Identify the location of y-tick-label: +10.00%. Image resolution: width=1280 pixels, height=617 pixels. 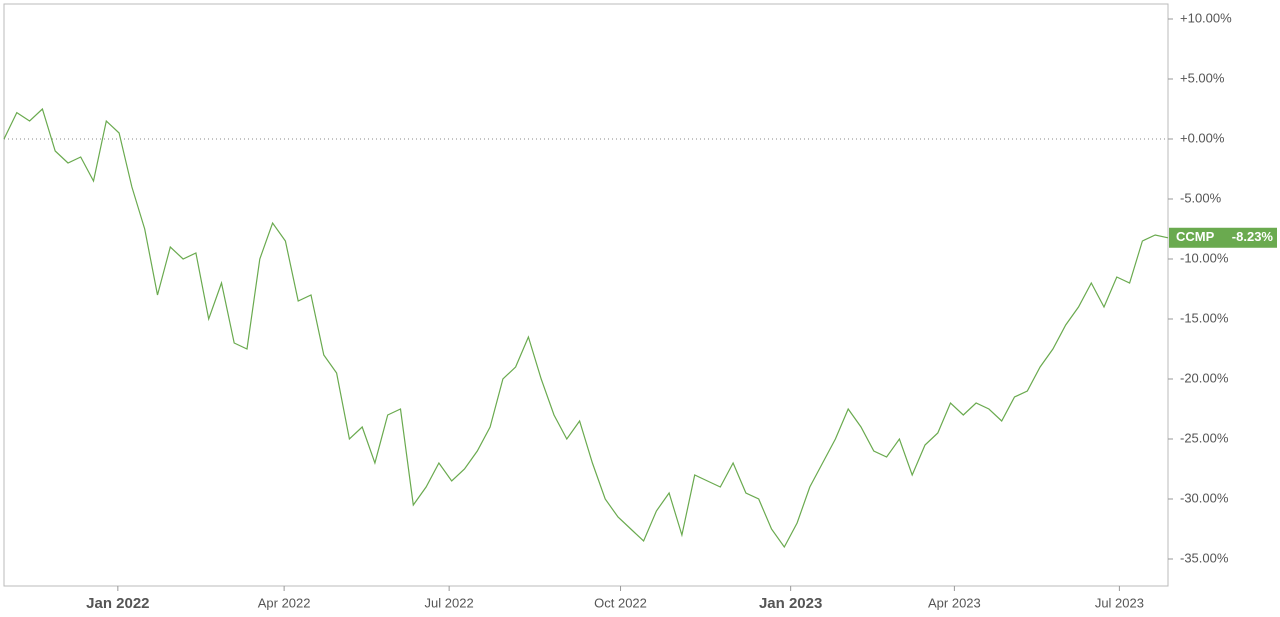
(1206, 17).